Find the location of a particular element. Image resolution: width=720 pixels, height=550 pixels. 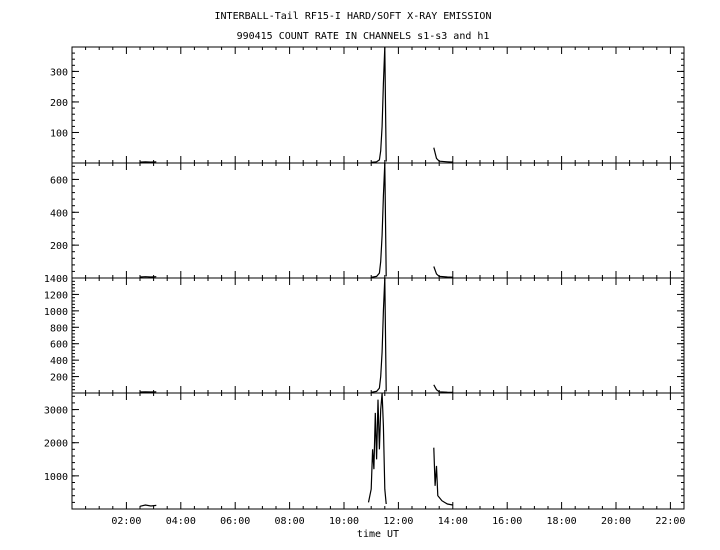

x-tick-label: 02:00 is located at coordinates (126, 521).